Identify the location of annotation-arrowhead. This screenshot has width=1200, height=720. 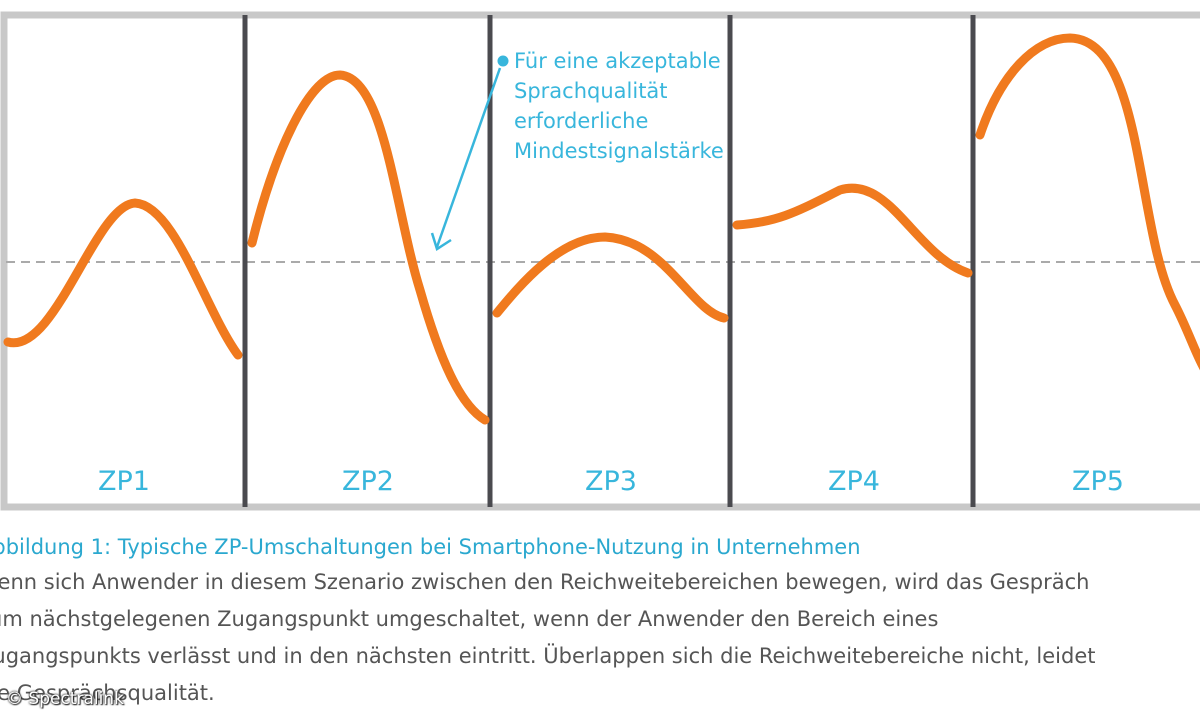
(441, 241).